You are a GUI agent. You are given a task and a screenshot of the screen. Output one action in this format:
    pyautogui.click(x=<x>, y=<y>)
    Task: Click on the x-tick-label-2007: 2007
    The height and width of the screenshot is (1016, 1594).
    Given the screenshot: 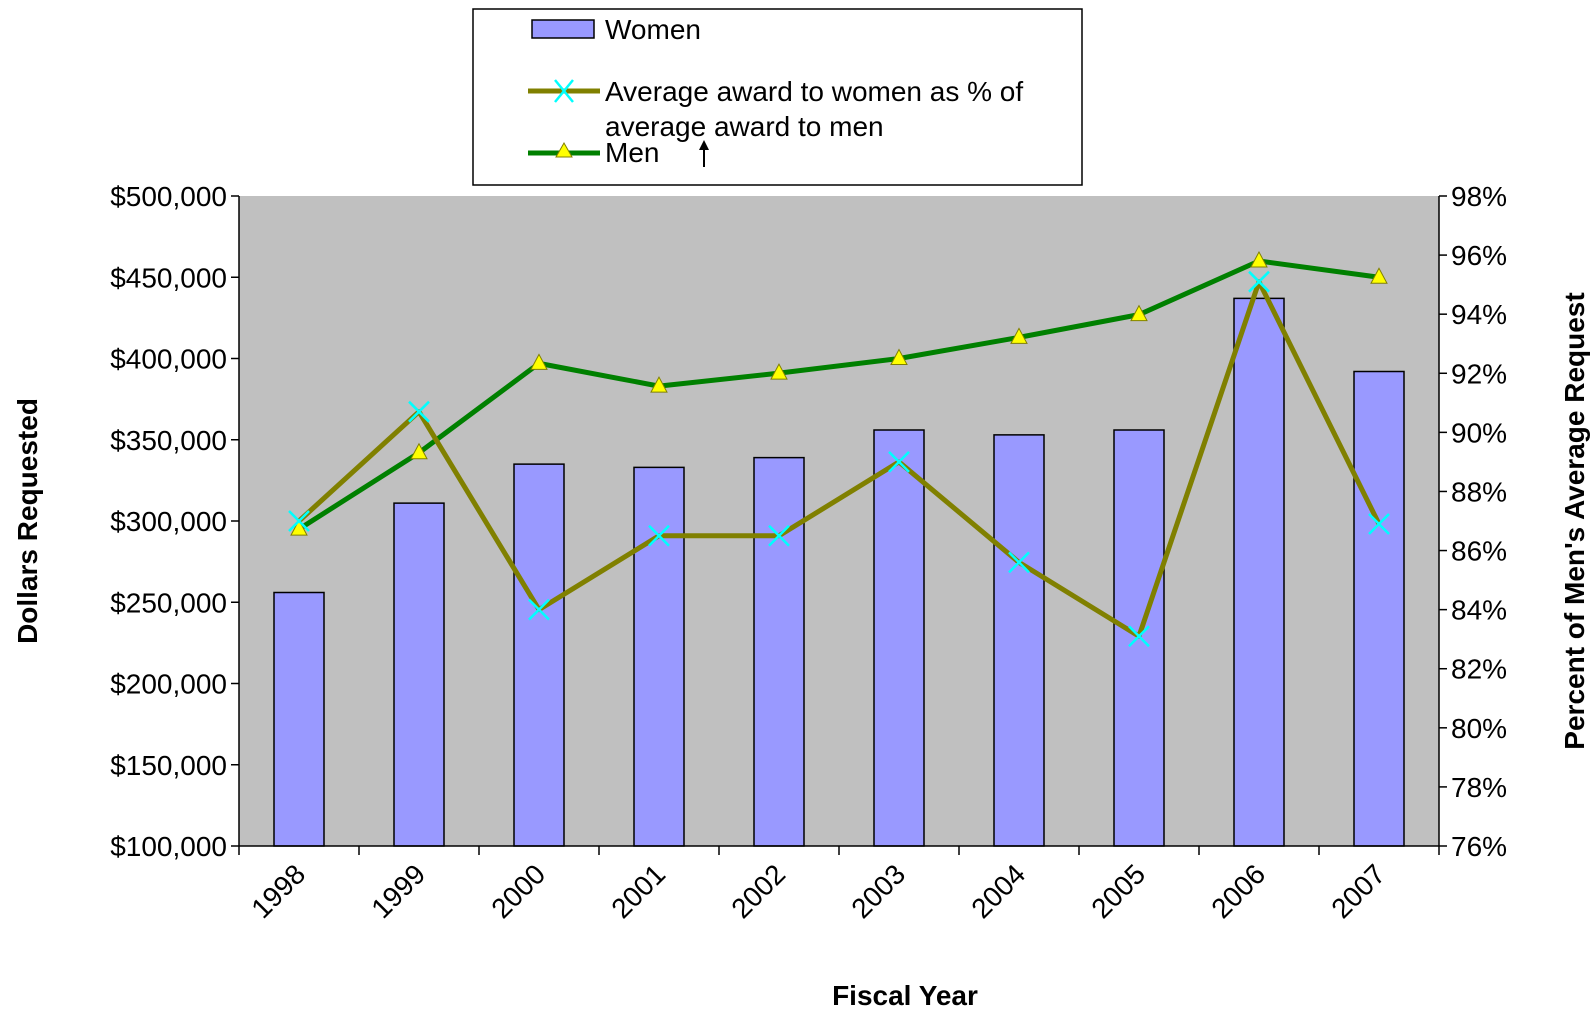 What is the action you would take?
    pyautogui.click(x=1358, y=891)
    